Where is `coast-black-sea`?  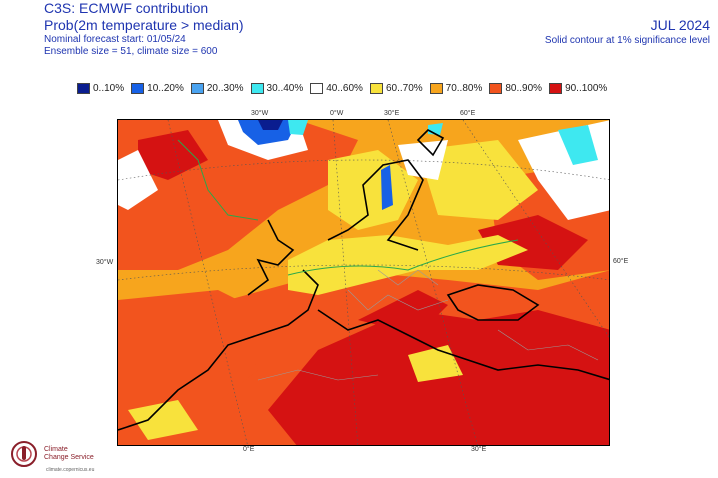 coast-black-sea is located at coordinates (493, 302).